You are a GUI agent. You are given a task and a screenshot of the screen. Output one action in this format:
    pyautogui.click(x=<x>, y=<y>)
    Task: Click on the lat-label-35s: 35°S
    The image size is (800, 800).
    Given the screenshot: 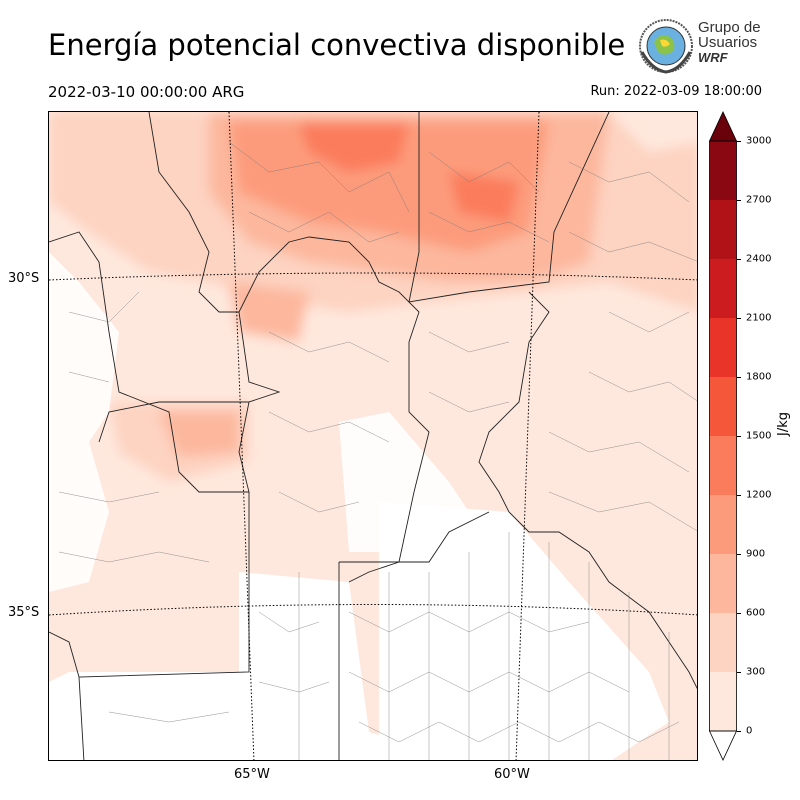 What is the action you would take?
    pyautogui.click(x=24, y=612)
    